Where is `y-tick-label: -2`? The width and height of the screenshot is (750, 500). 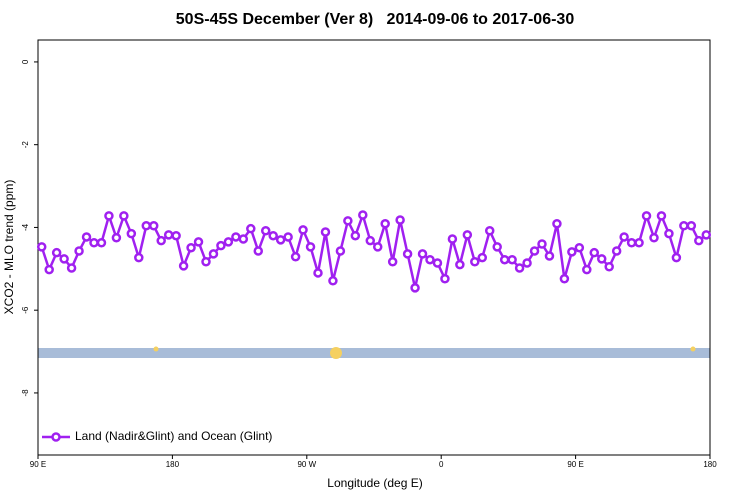
y-tick-label: -2 is located at coordinates (25, 145).